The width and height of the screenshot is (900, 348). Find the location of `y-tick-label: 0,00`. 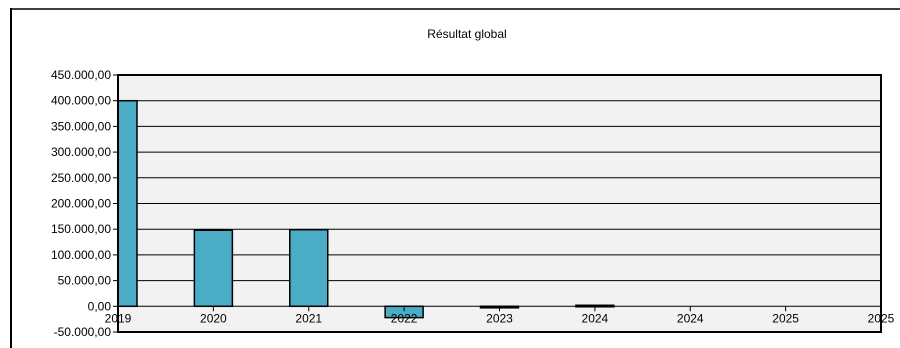

y-tick-label: 0,00 is located at coordinates (100, 306).